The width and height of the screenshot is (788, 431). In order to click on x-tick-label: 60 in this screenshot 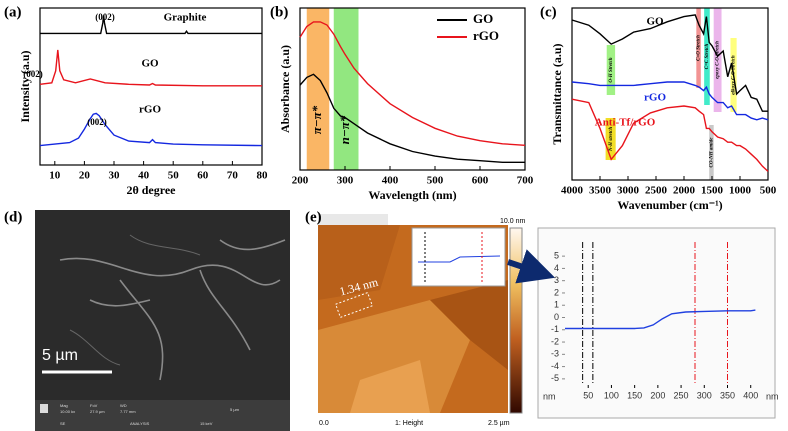, I will do `click(203, 176)`.